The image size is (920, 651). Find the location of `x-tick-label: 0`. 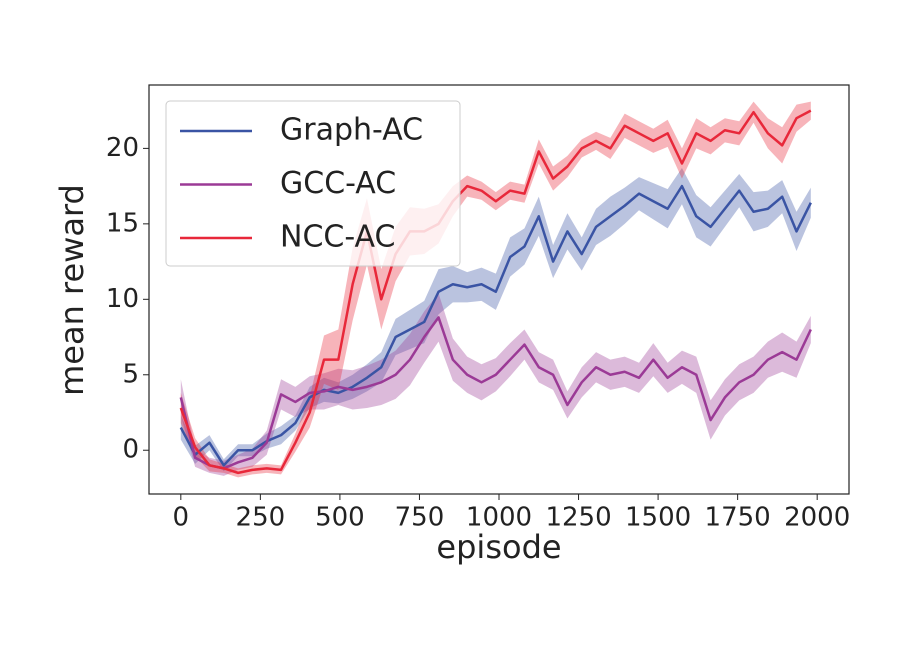

x-tick-label: 0 is located at coordinates (181, 518).